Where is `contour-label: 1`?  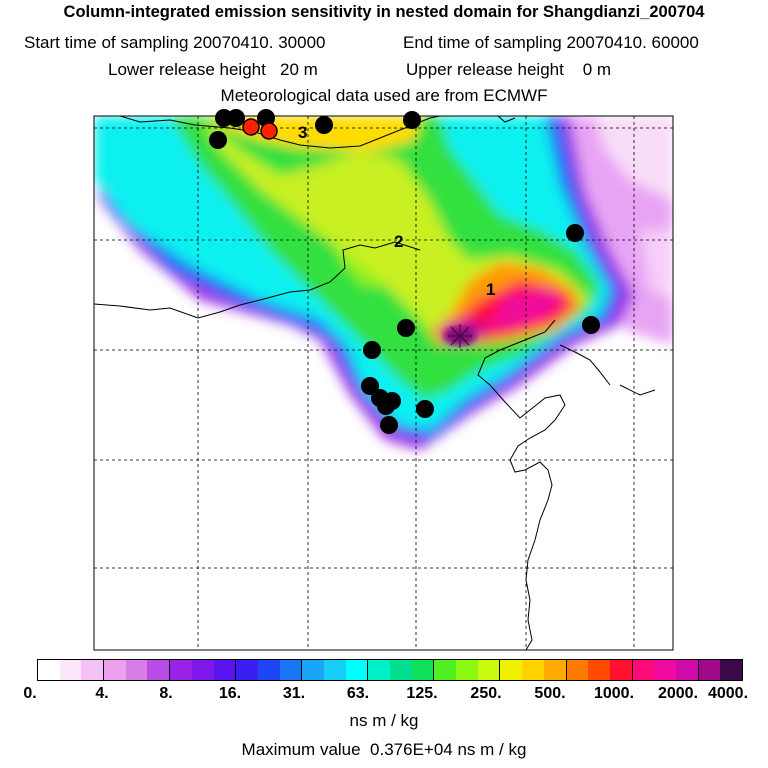 contour-label: 1 is located at coordinates (490, 289).